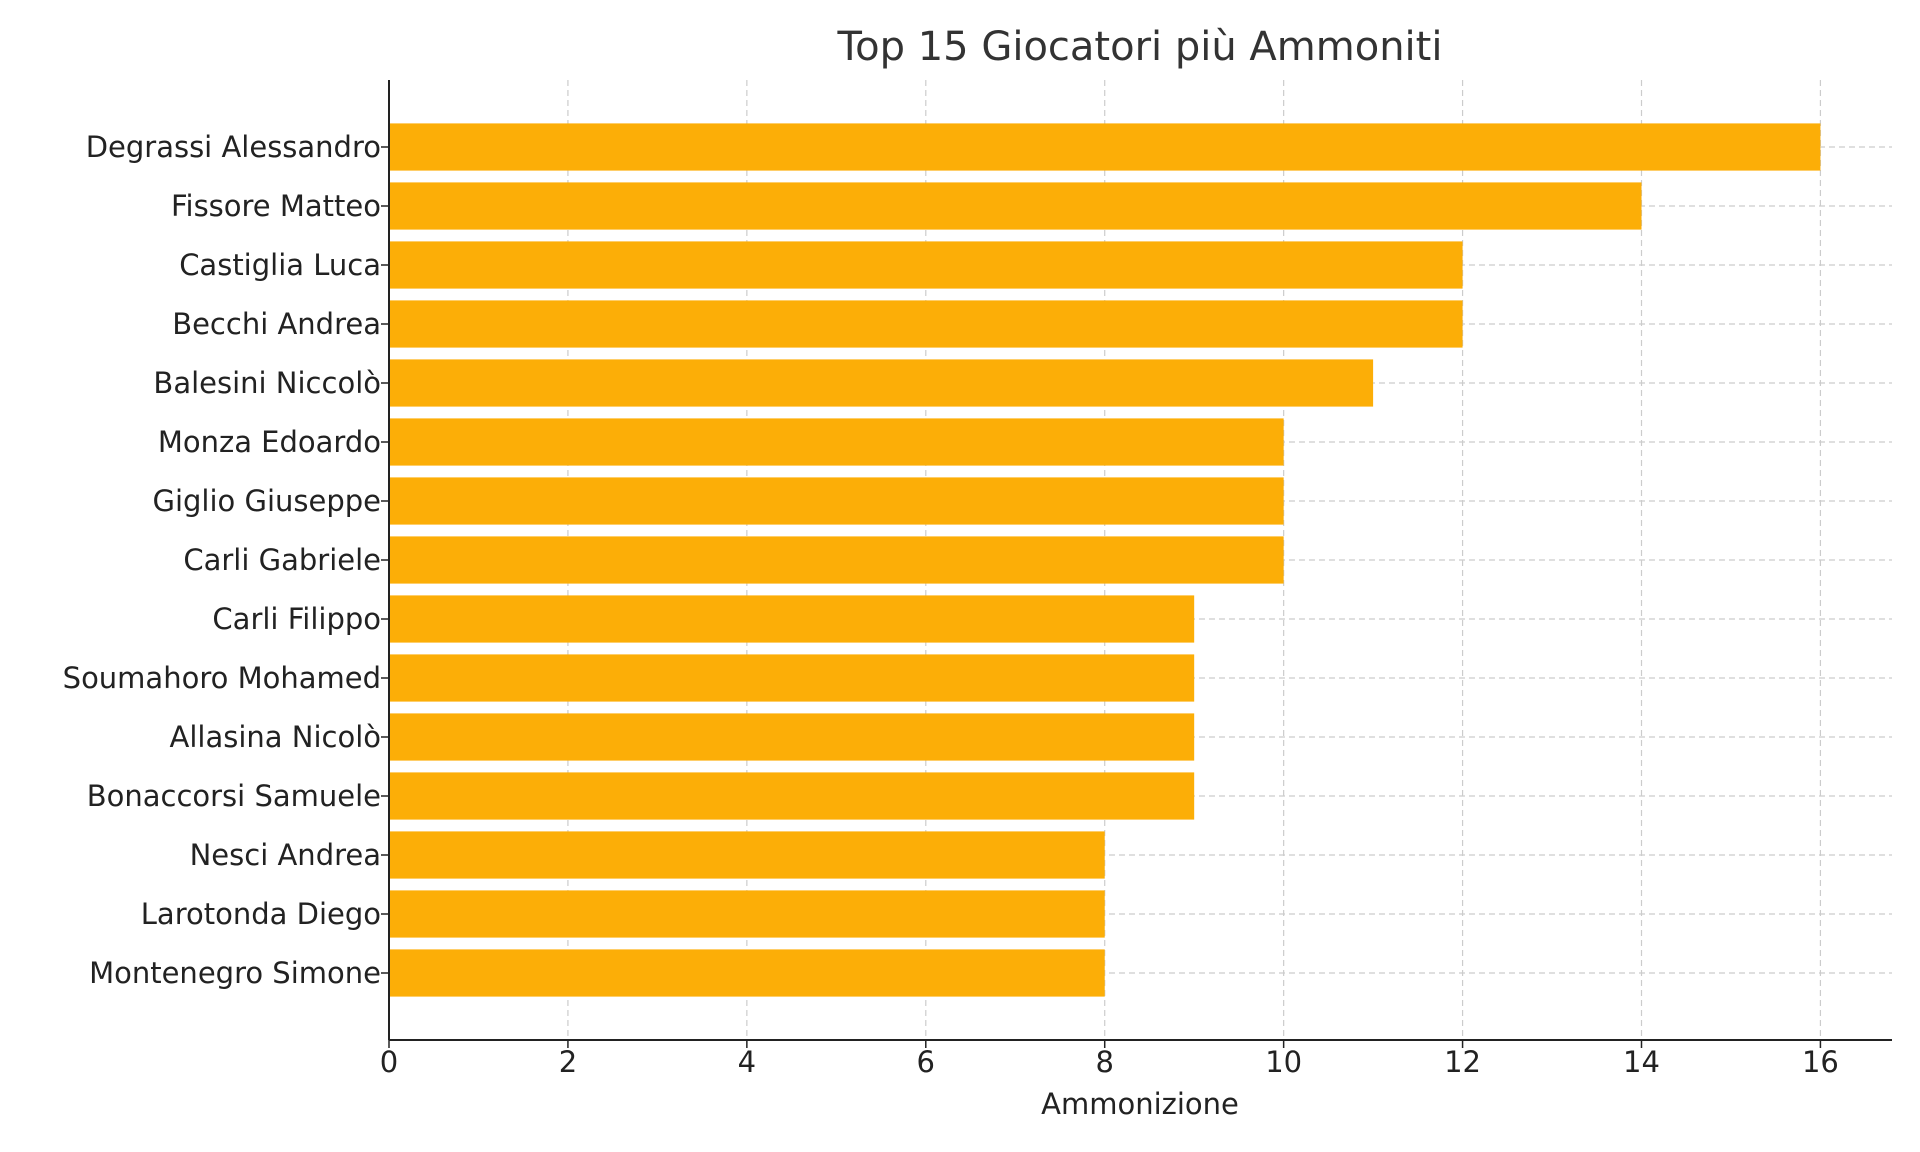 The width and height of the screenshot is (1920, 1152). Describe the element at coordinates (235, 973) in the screenshot. I see `y-tick-label: Montenegro Simone` at that location.